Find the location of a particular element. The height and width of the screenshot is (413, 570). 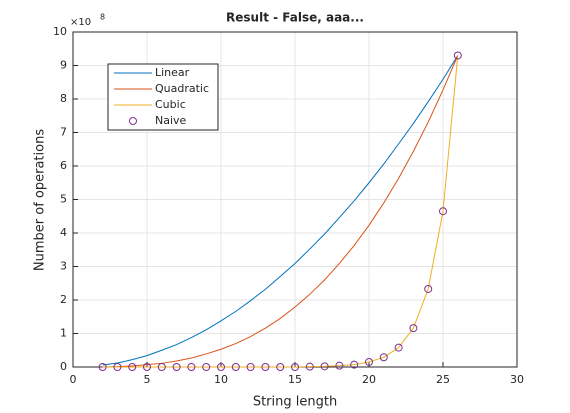

y-tick-label: 1 is located at coordinates (63, 333).